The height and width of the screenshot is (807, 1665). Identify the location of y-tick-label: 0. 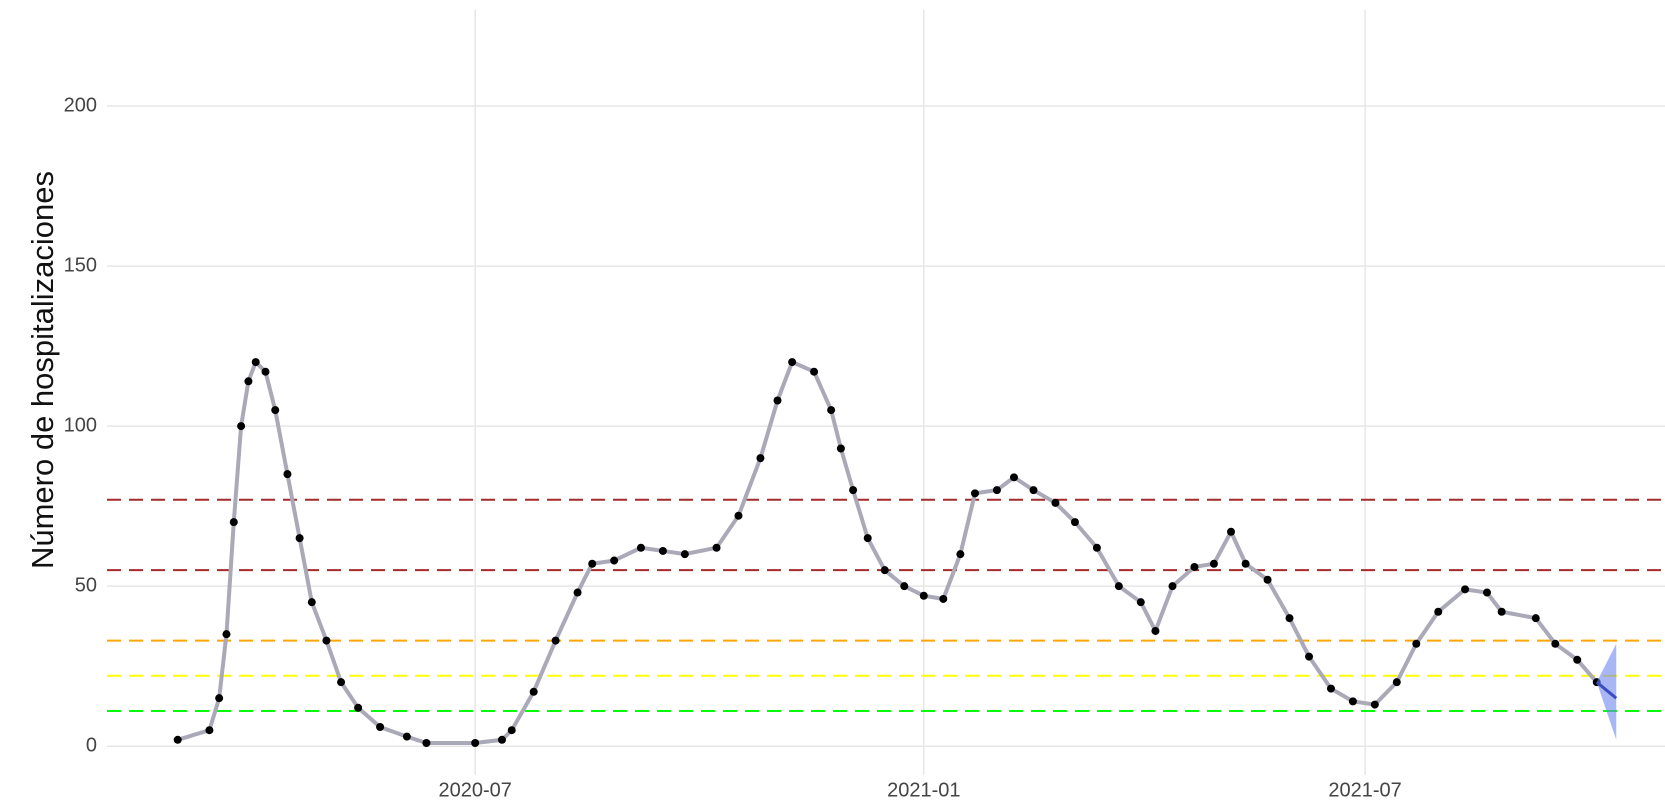
(91, 745).